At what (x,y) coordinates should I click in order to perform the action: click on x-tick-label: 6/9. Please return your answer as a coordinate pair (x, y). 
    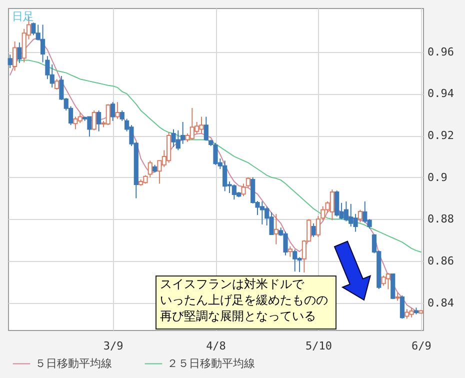
    Looking at the image, I should click on (421, 346).